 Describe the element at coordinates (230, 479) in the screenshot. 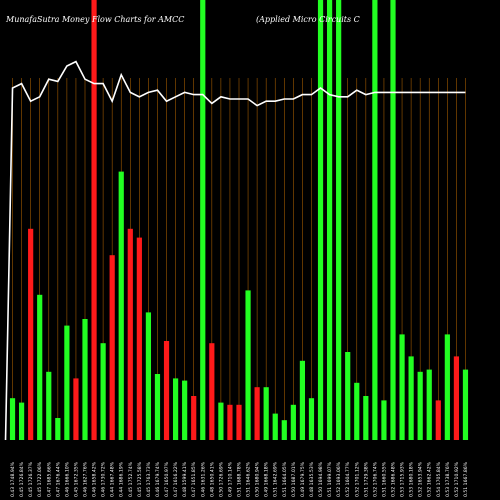

I see `tick-label: 0.49 1710.14%` at that location.